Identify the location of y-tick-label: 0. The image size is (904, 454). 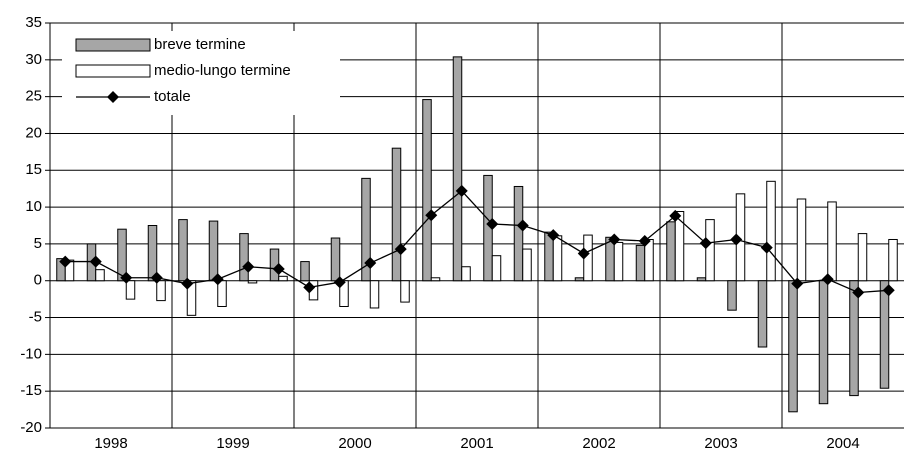
(38, 280).